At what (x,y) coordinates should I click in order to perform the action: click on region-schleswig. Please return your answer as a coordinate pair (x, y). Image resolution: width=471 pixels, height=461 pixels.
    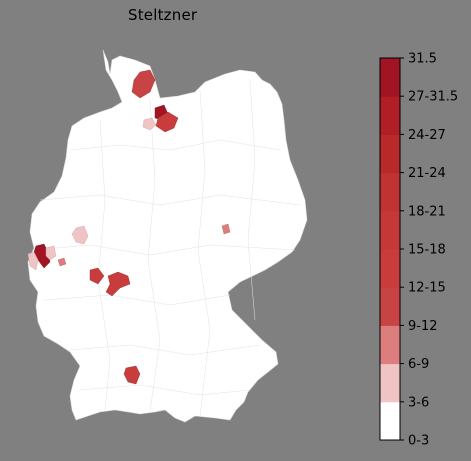
    Looking at the image, I should click on (143, 84).